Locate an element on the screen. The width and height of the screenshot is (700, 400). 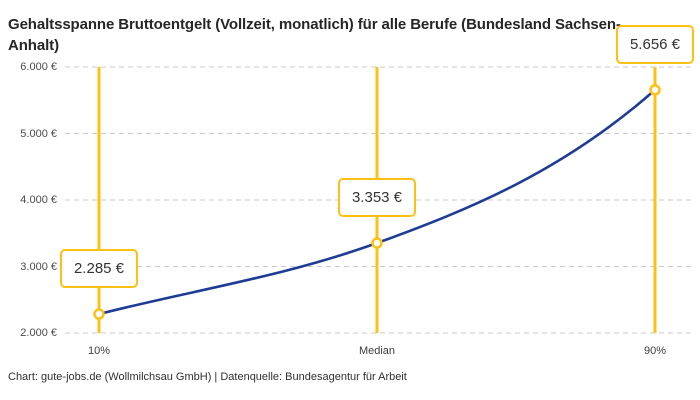
value-label-box: 2.285 € is located at coordinates (99, 269).